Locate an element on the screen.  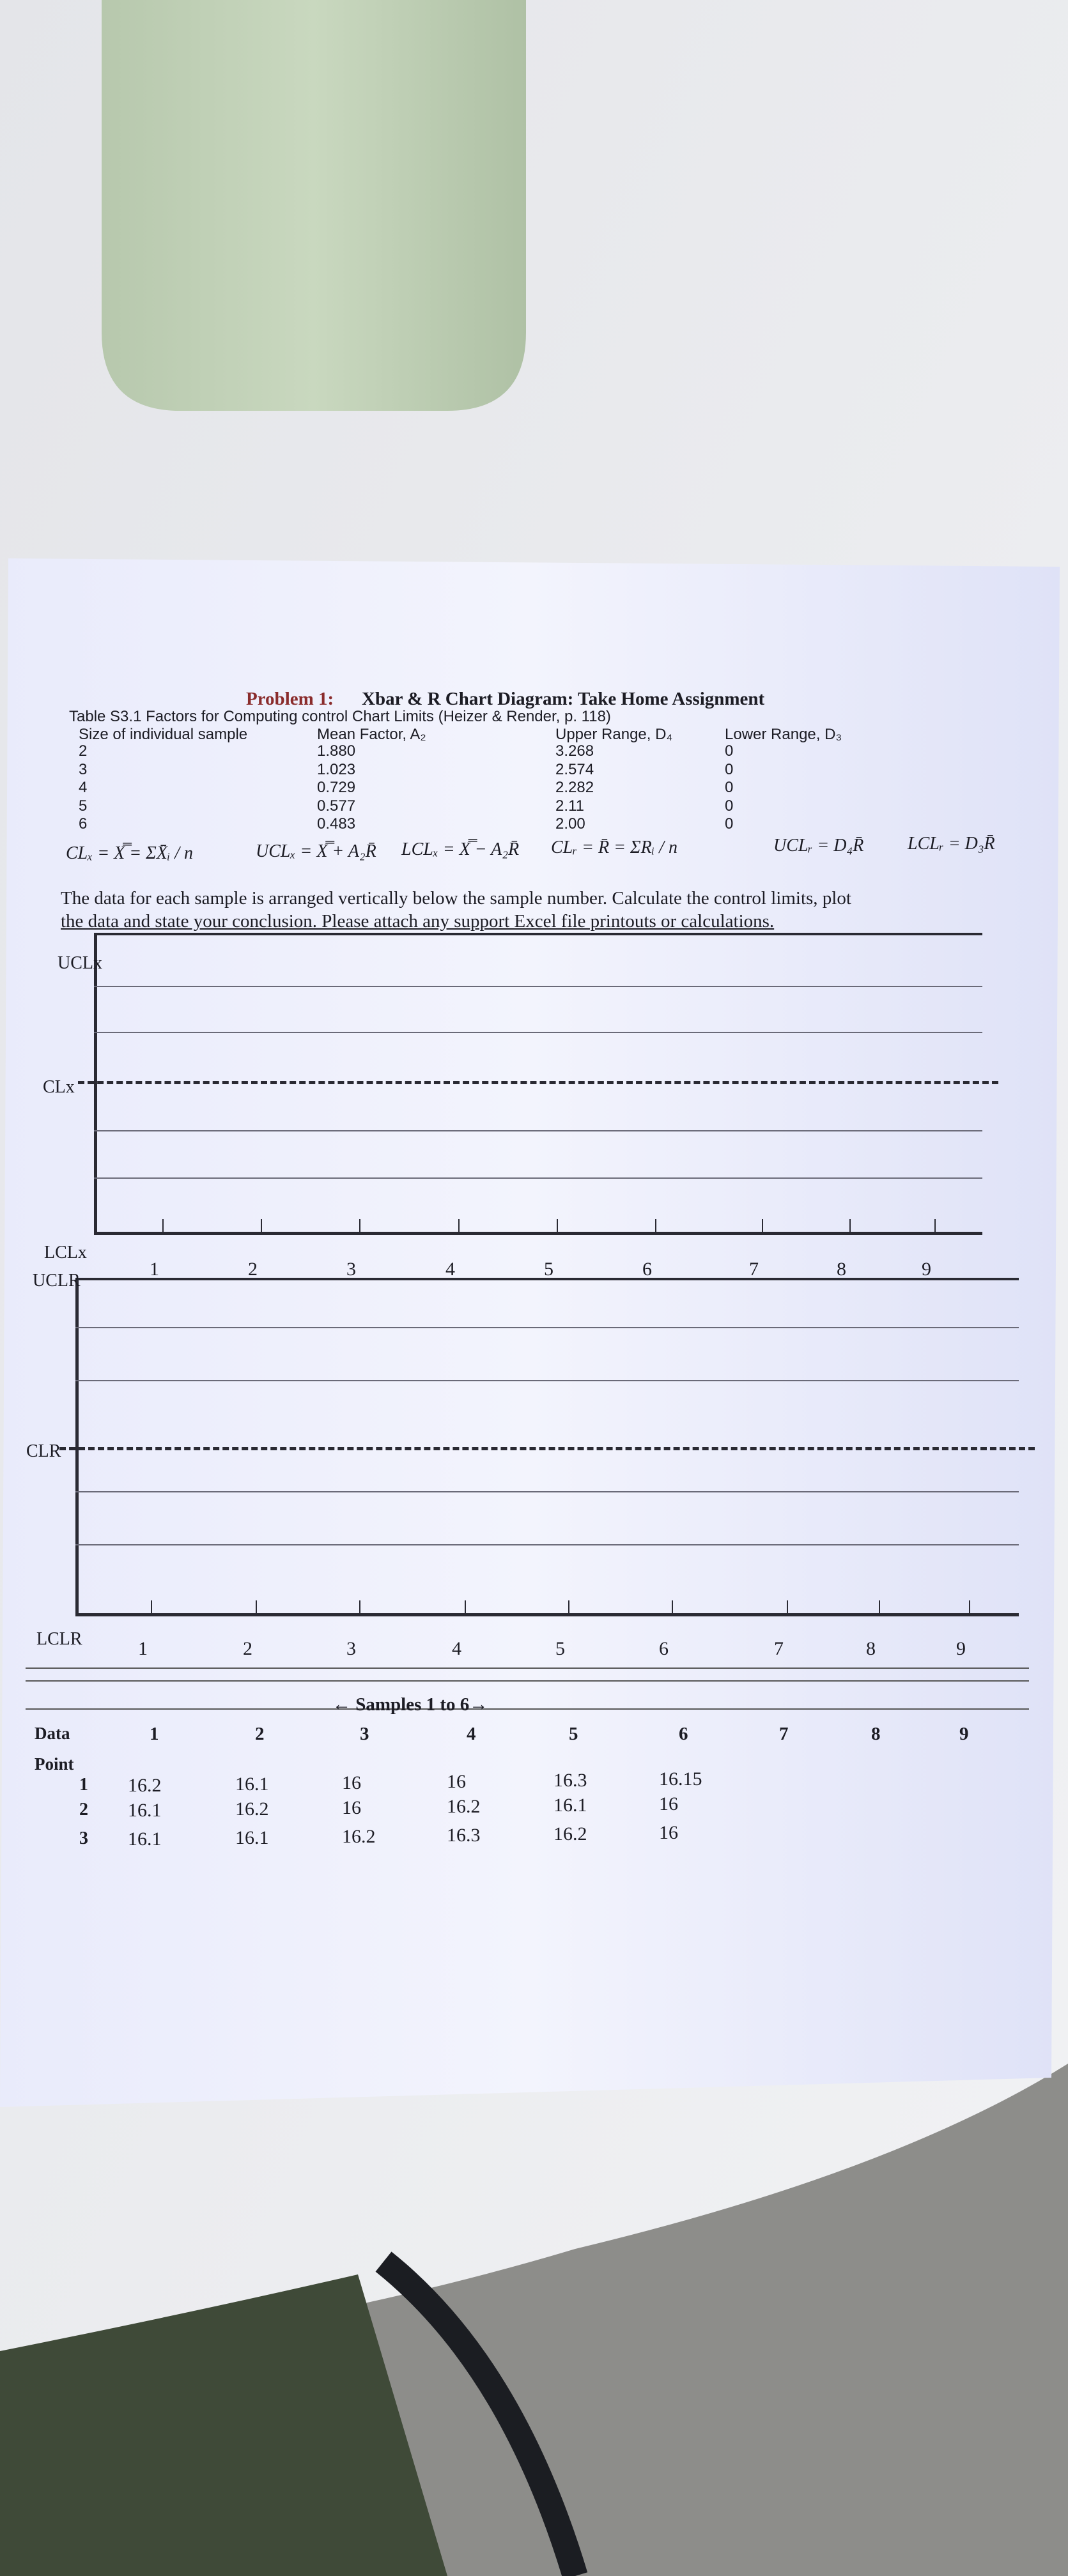
table-cell: 2.00 is located at coordinates (570, 823).